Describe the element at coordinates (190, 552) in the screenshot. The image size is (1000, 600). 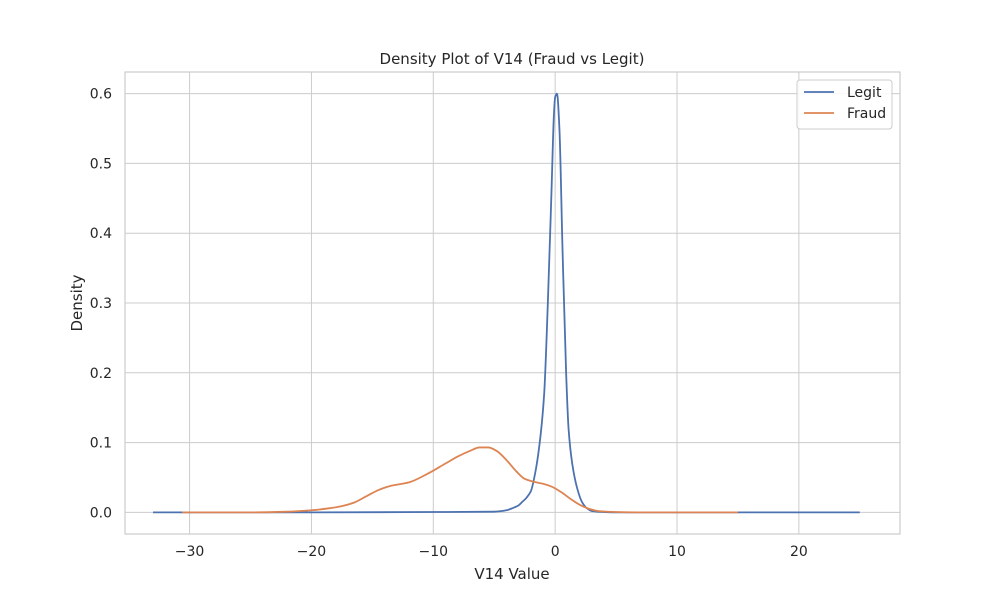
I see `x-tick-label: −30` at that location.